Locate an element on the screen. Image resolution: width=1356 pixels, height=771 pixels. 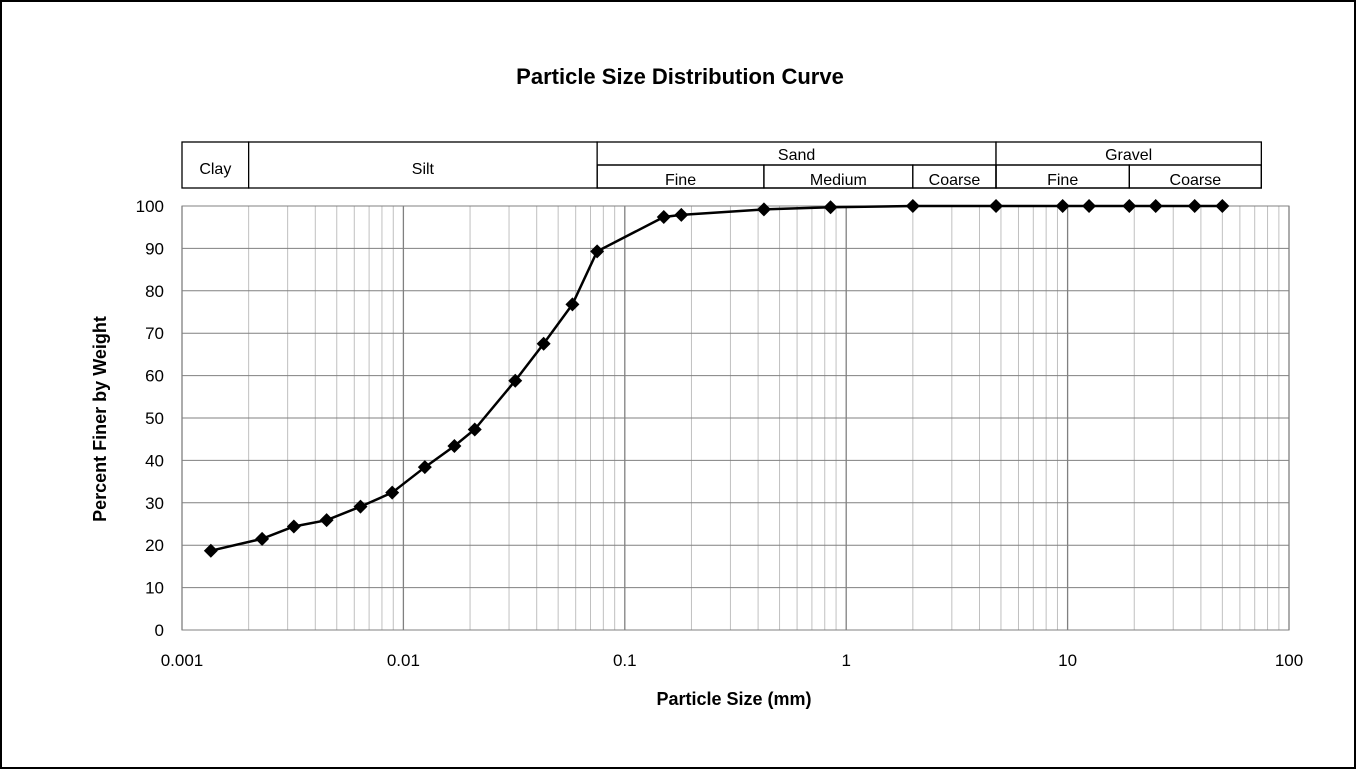
x-tick-label: 10 is located at coordinates (1067, 660).